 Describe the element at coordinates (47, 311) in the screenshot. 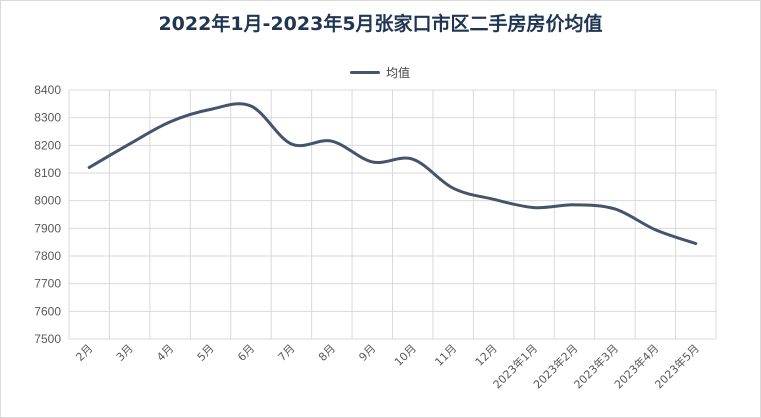

I see `y-tick-label: 7600` at that location.